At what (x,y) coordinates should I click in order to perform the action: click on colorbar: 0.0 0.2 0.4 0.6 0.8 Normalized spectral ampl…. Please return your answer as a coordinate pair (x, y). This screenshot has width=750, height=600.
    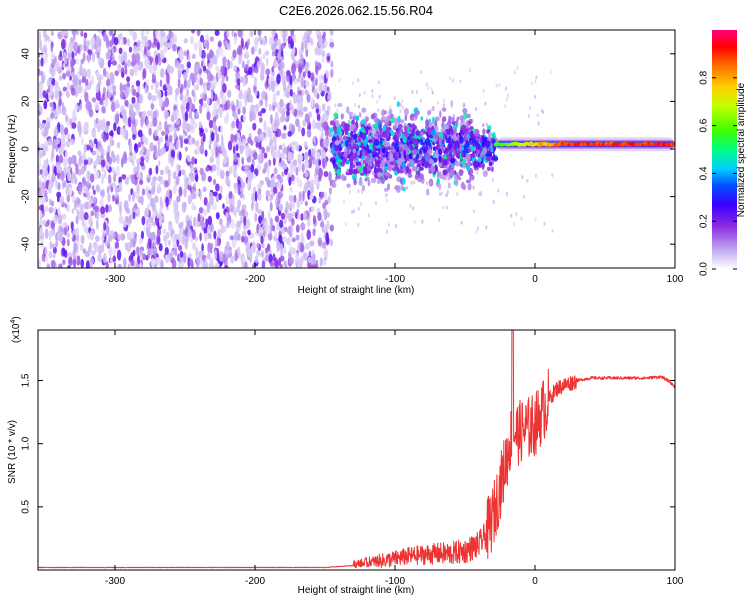
    Looking at the image, I should click on (723, 153).